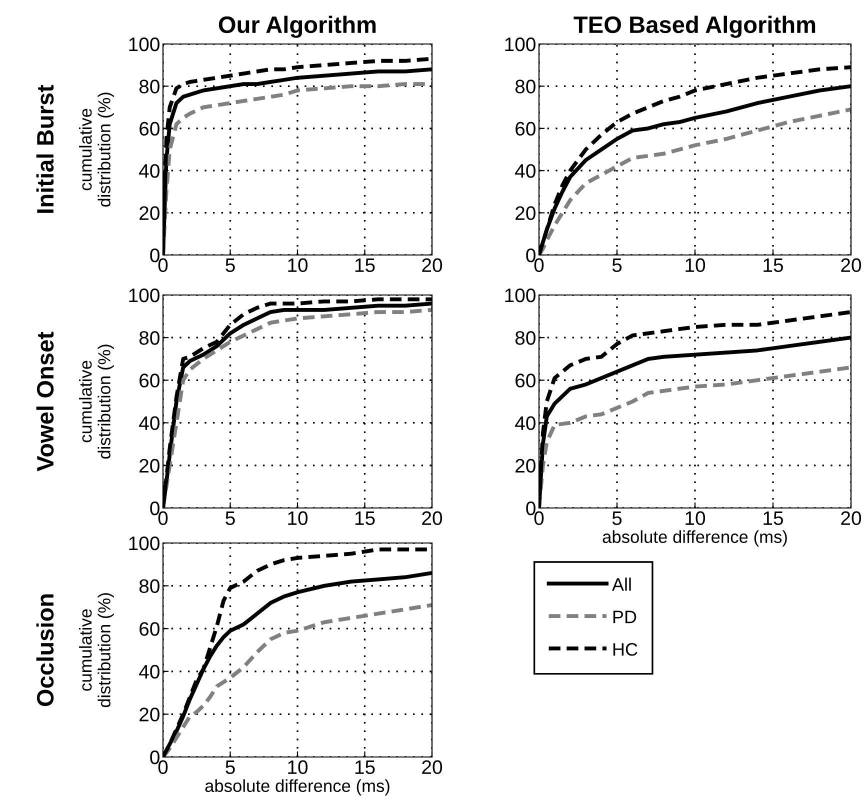 The width and height of the screenshot is (867, 812). What do you see at coordinates (45, 650) in the screenshot?
I see `text: Occlusion` at bounding box center [45, 650].